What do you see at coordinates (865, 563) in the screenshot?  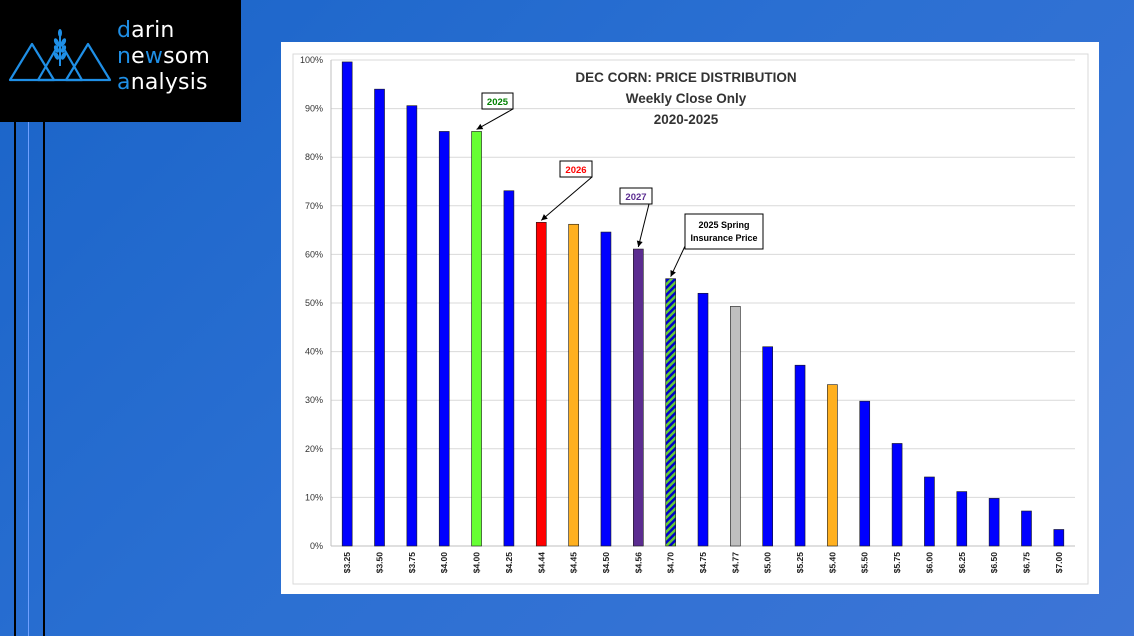 I see `x-tick-label: $5.50` at bounding box center [865, 563].